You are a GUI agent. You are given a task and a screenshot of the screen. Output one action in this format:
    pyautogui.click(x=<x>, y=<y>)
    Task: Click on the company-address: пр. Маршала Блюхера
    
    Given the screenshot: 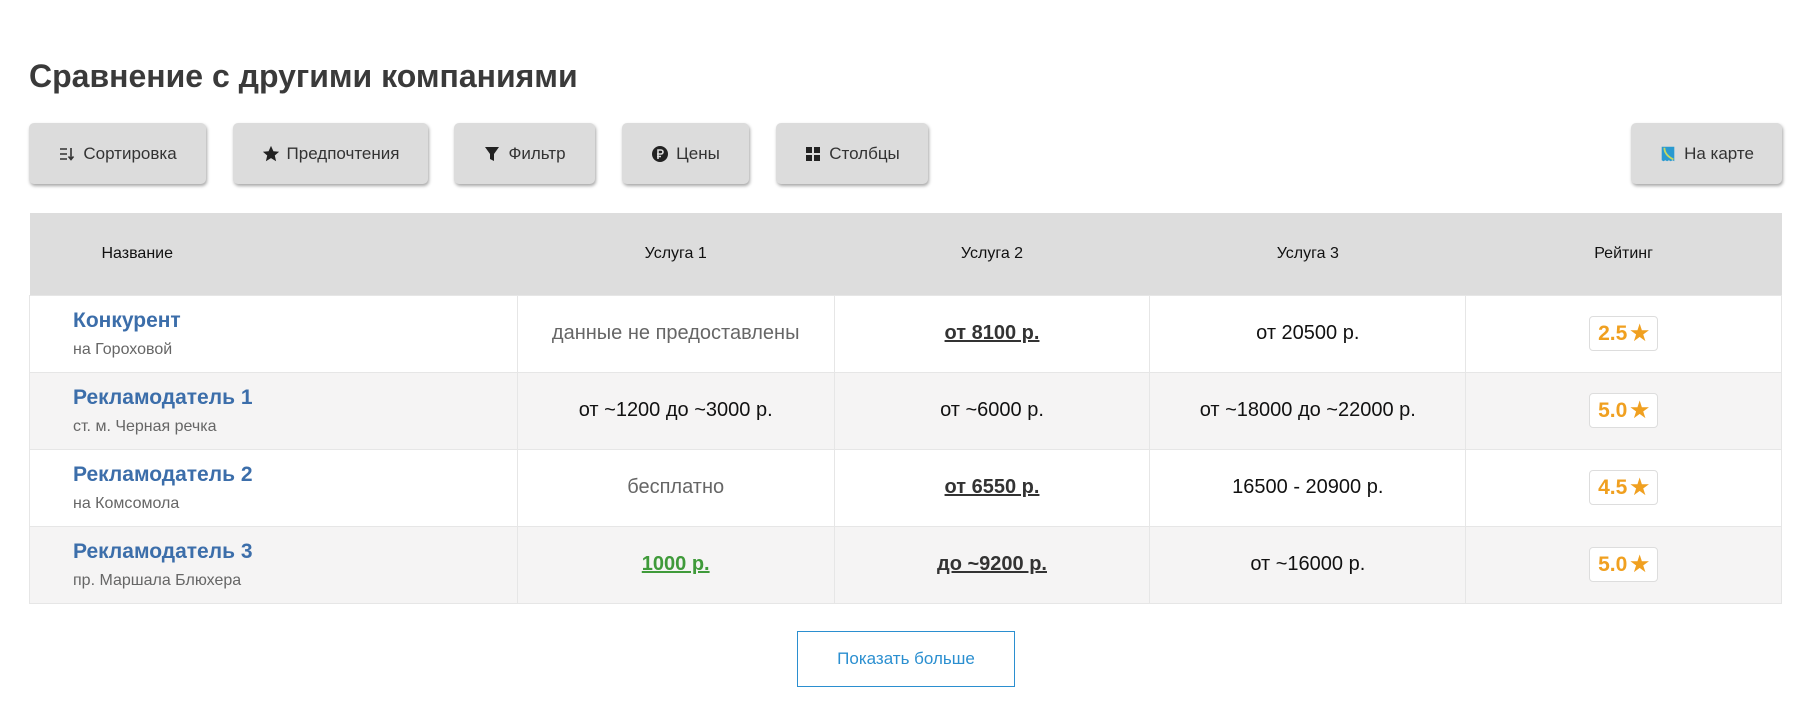 What is the action you would take?
    pyautogui.click(x=157, y=580)
    